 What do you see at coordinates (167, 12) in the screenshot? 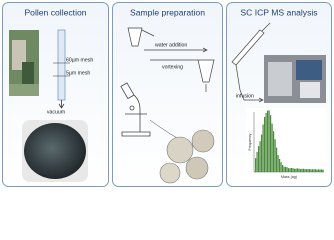
I see `panel-title: Sample preparation` at bounding box center [167, 12].